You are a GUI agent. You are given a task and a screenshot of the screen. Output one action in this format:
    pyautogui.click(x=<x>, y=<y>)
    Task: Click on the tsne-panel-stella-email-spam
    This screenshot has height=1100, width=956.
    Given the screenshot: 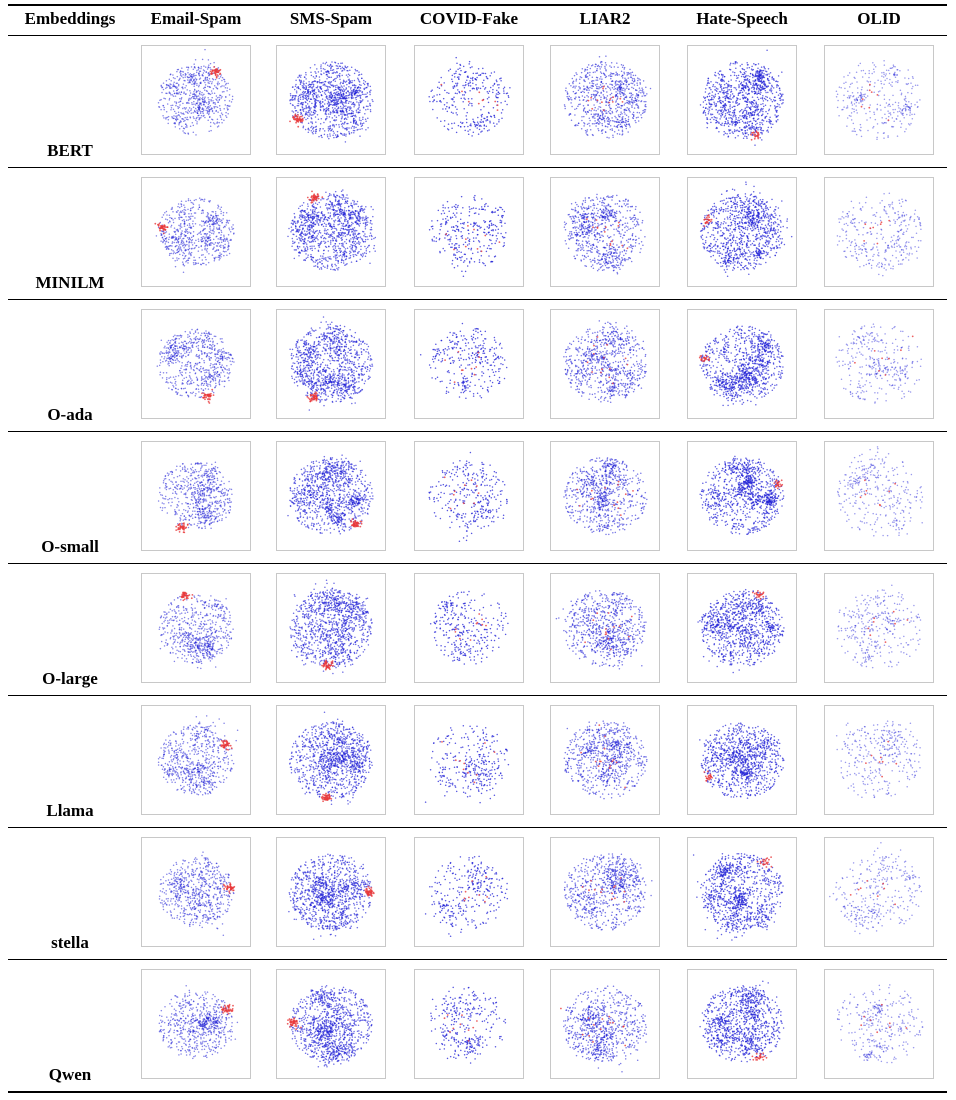 What is the action you would take?
    pyautogui.click(x=196, y=892)
    